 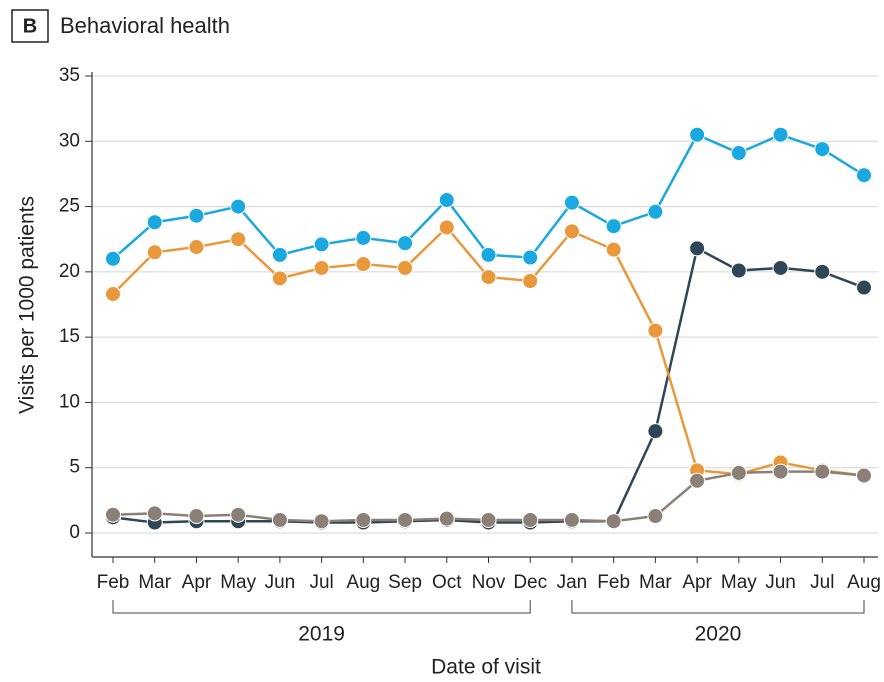 What do you see at coordinates (405, 582) in the screenshot?
I see `x-tick-label: Sep` at bounding box center [405, 582].